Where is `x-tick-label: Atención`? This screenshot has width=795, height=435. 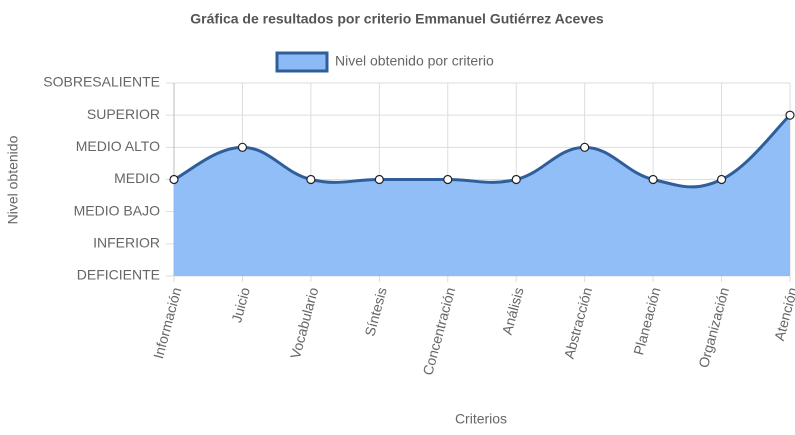
x-tick-label: Atención is located at coordinates (783, 314).